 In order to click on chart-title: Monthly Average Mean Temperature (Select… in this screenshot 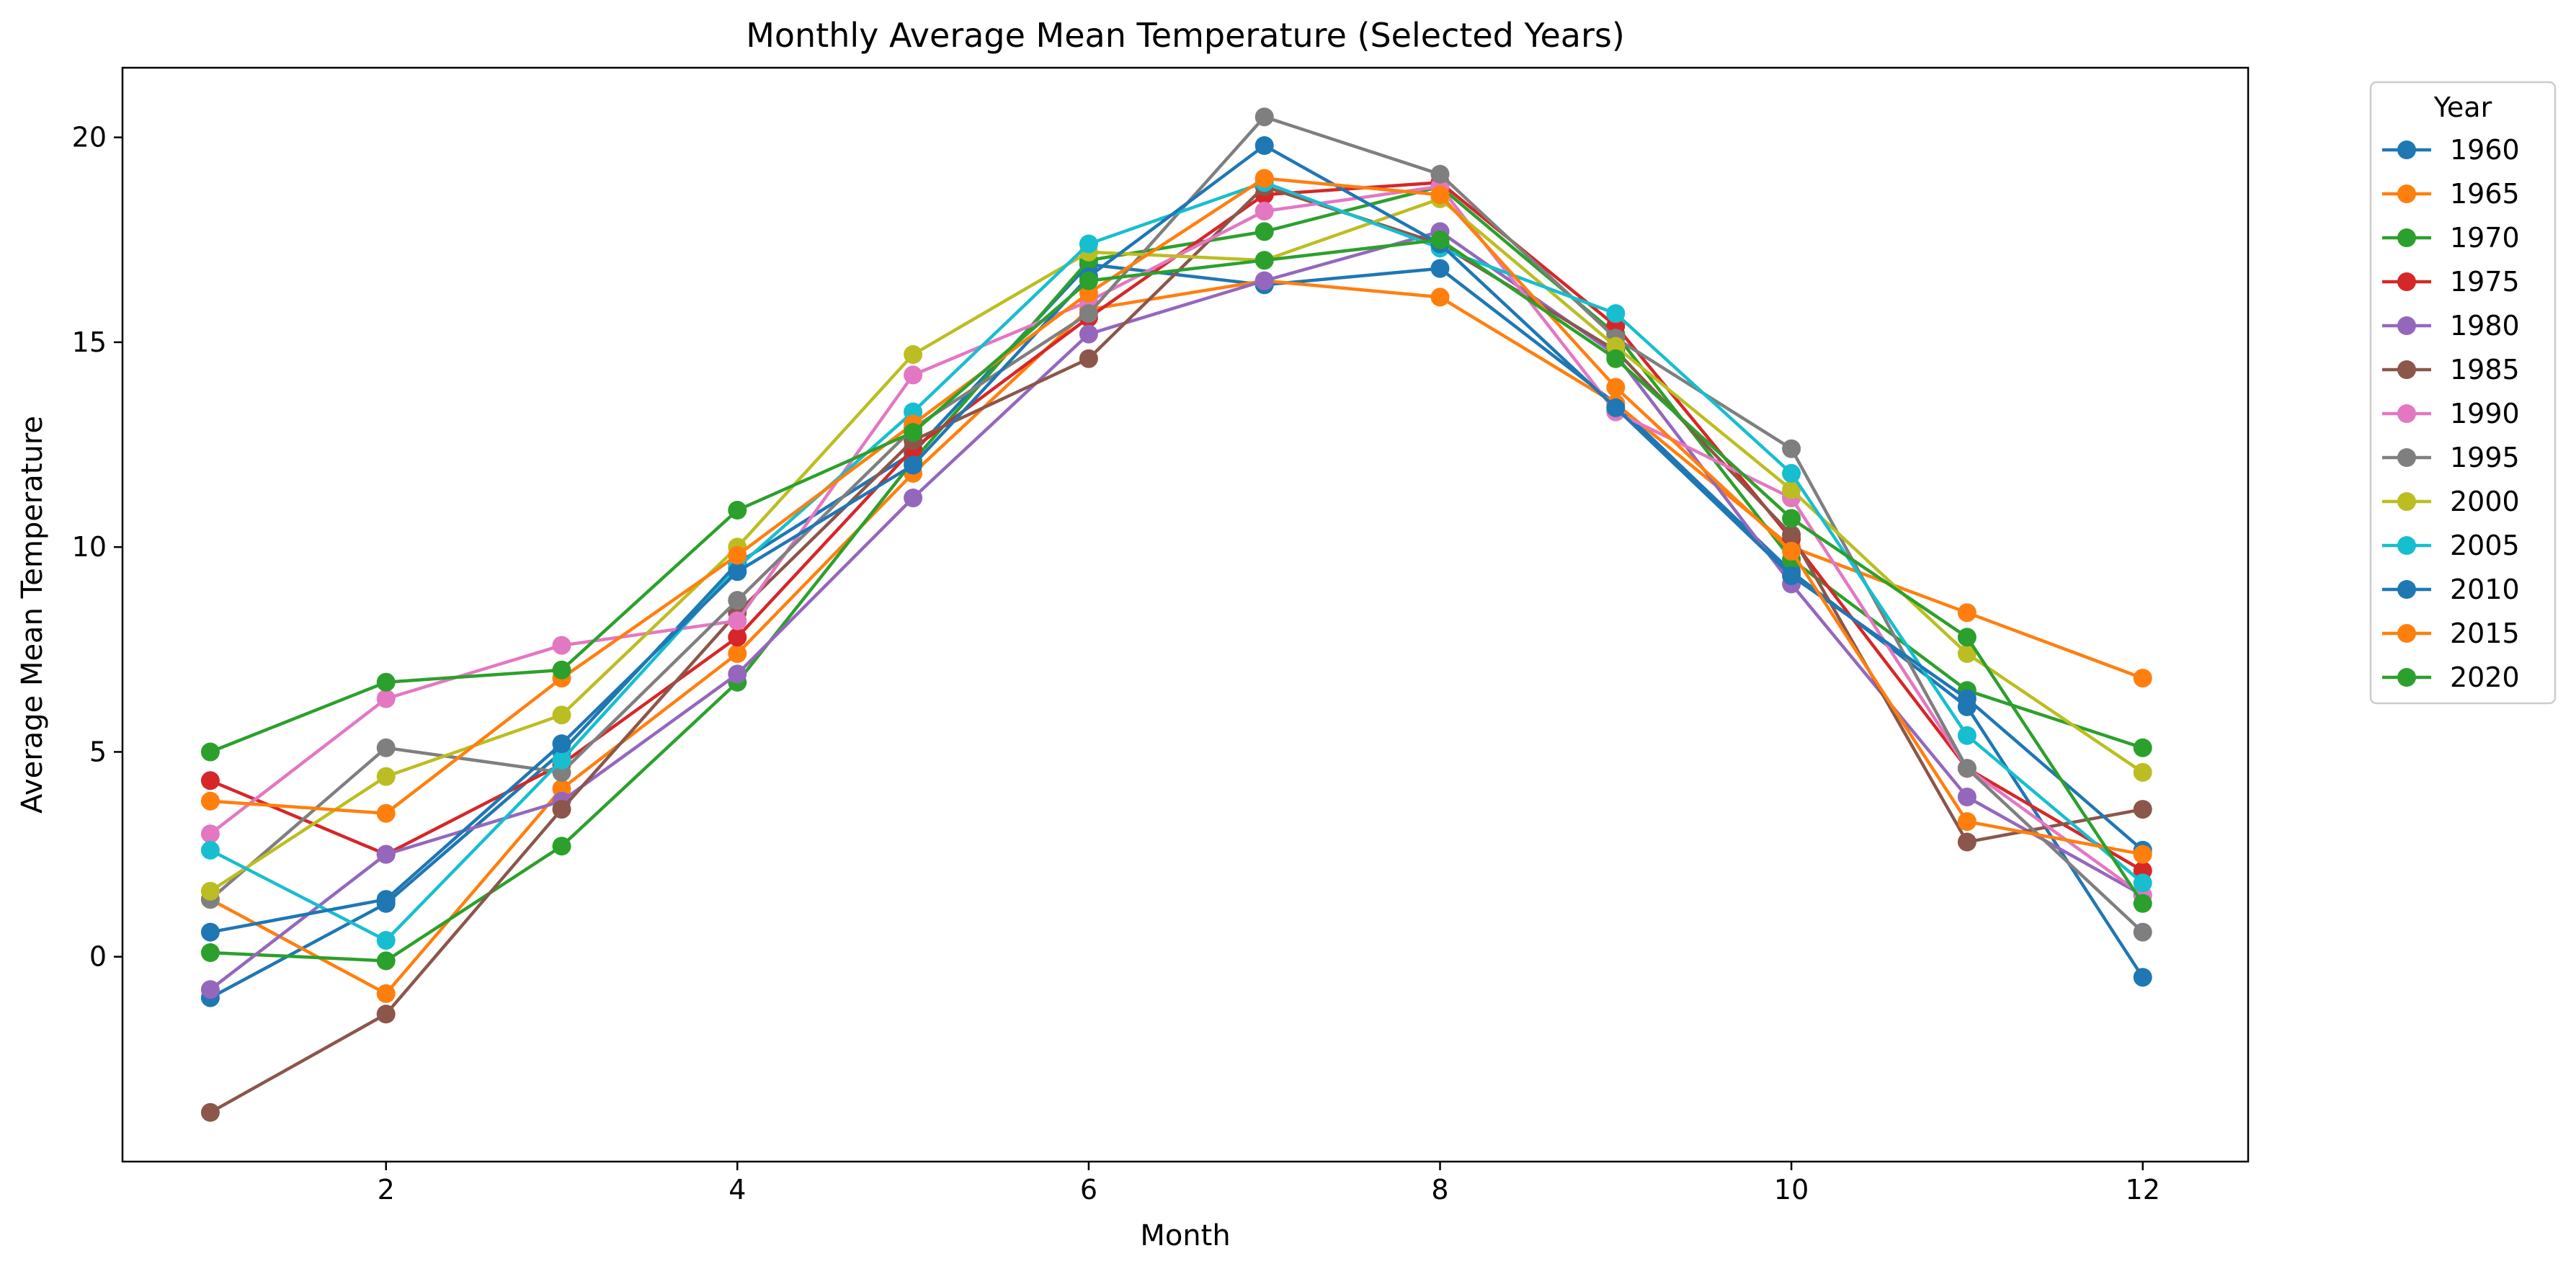, I will do `click(1185, 35)`.